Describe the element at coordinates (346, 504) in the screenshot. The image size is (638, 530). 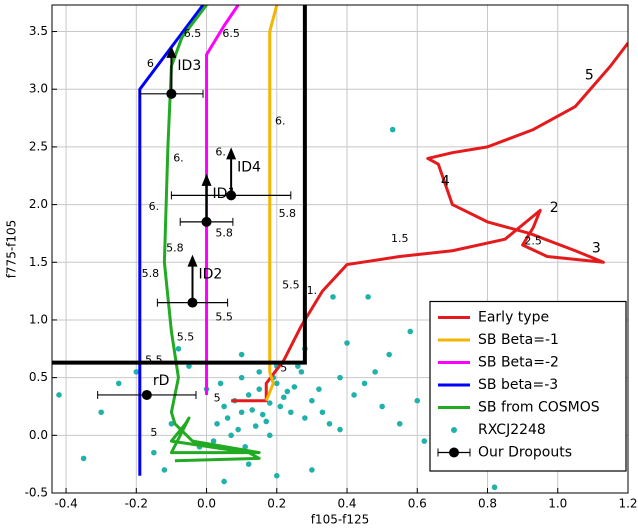
I see `x-tick-label: 0.4` at that location.